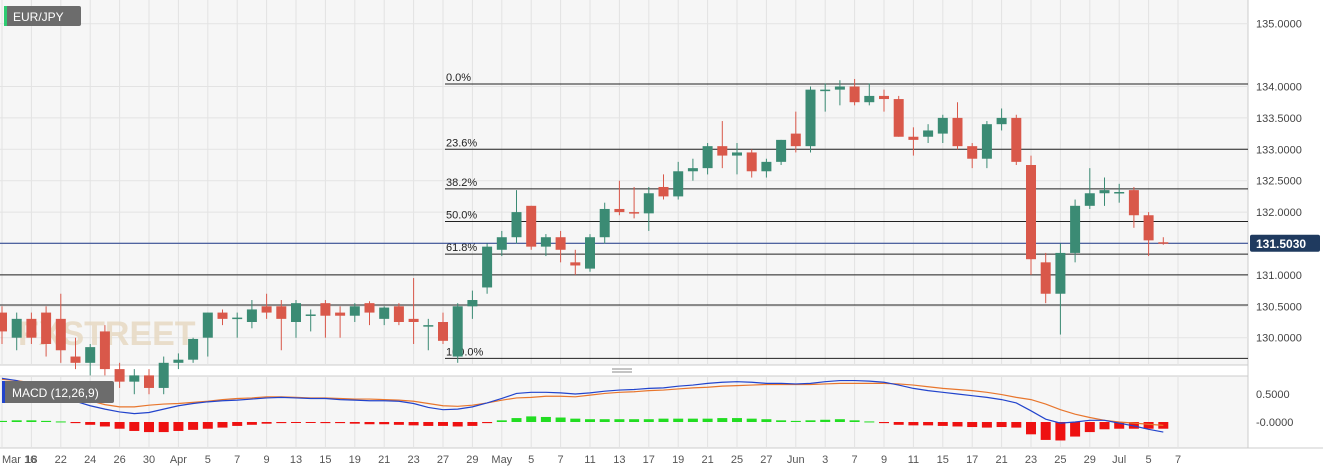 The height and width of the screenshot is (471, 1323). What do you see at coordinates (1279, 213) in the screenshot?
I see `price-tick-label: 132.0000` at bounding box center [1279, 213].